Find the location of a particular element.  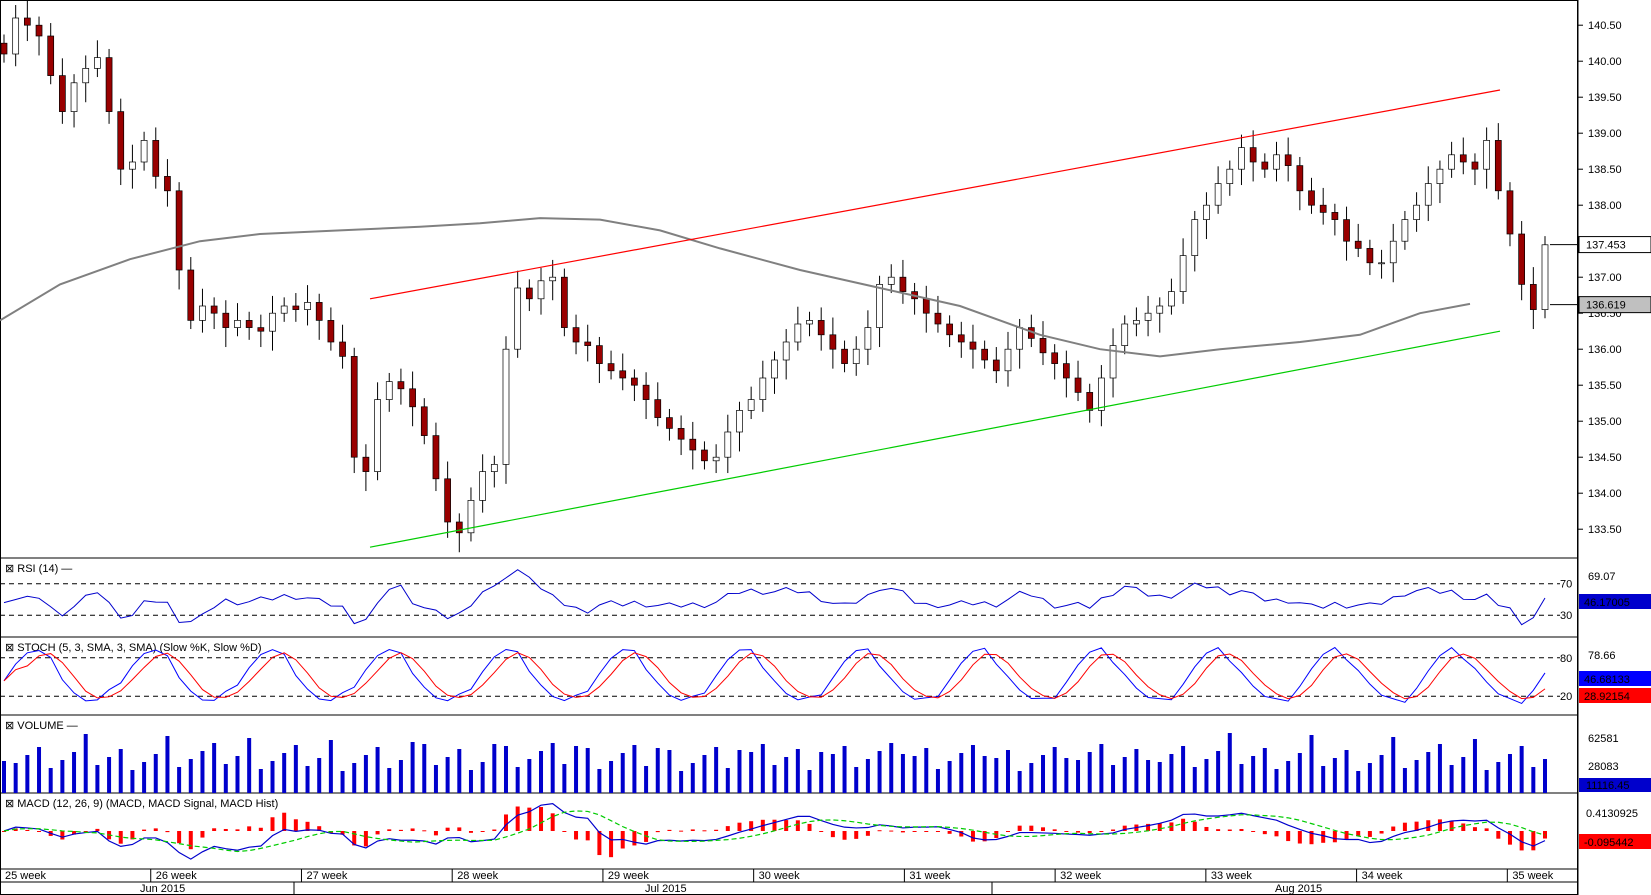

price-tick-label: 133.50 is located at coordinates (1605, 530).